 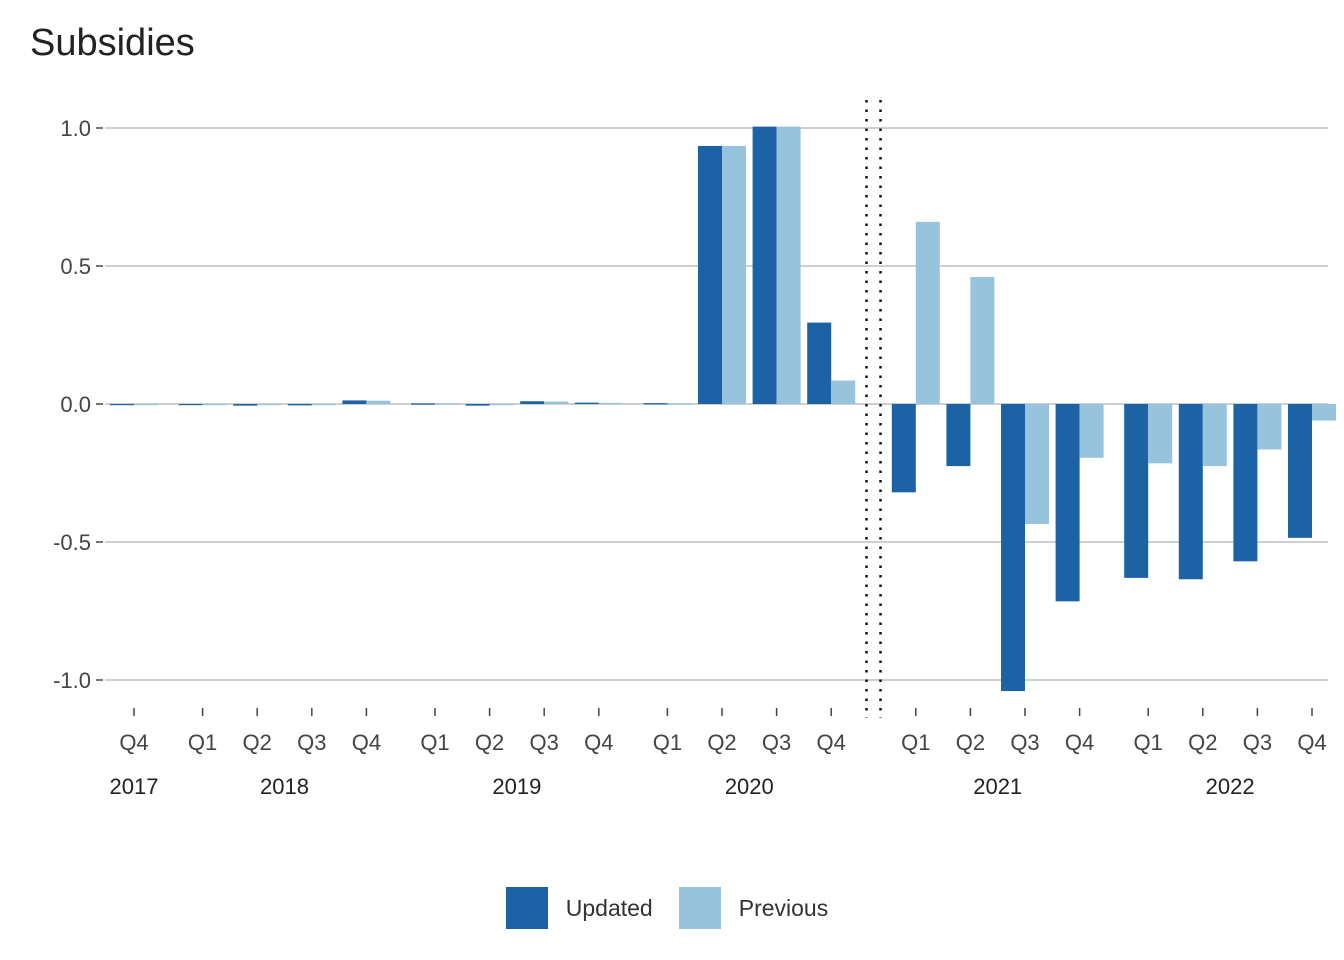 I want to click on bar-updated-2018-Q1, so click(x=190, y=405).